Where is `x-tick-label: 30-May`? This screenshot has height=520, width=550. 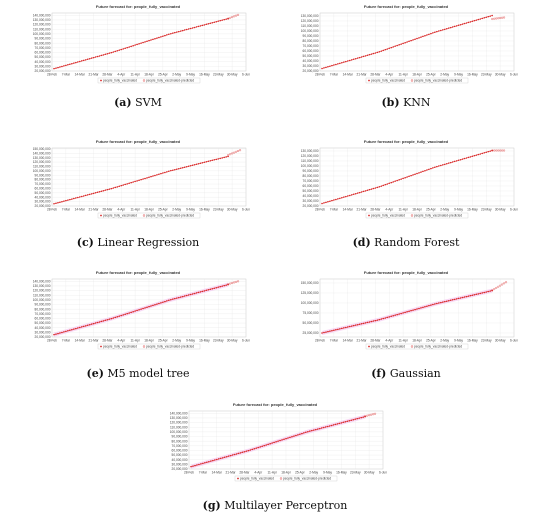 x-tick-label: 30-May is located at coordinates (500, 341).